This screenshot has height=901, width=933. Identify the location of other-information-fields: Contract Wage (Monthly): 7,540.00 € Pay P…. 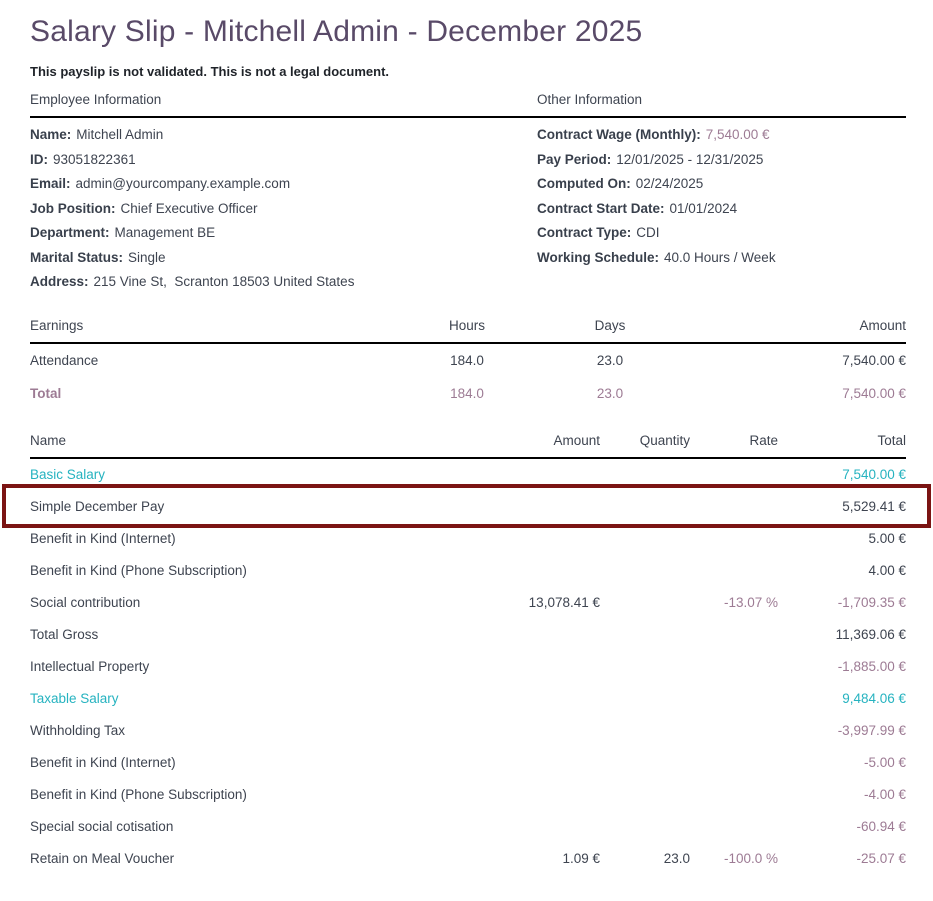
(721, 209).